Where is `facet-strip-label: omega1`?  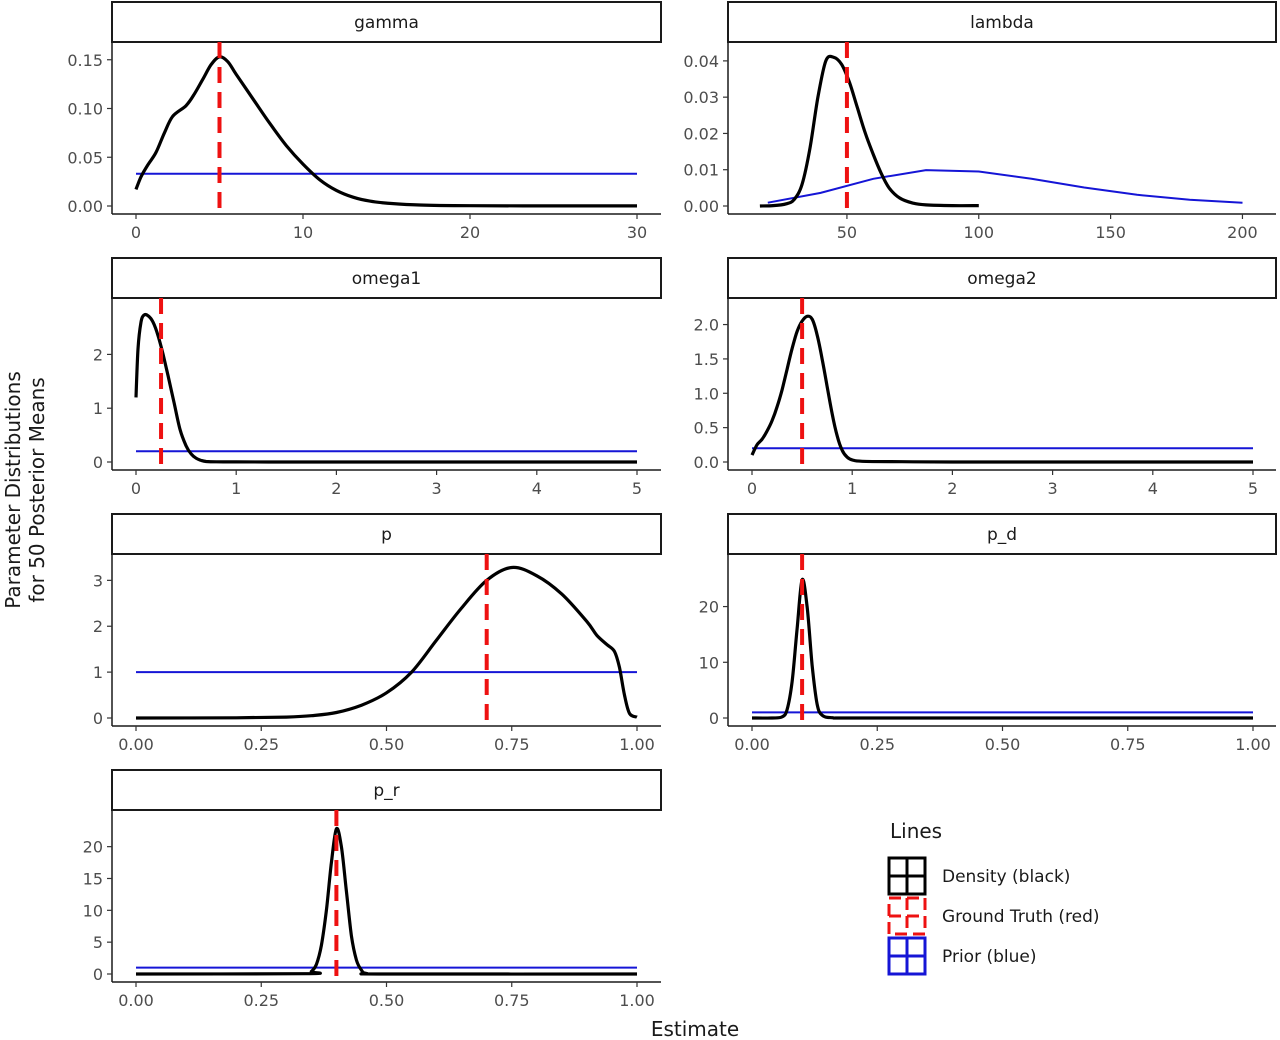
facet-strip-label: omega1 is located at coordinates (386, 279).